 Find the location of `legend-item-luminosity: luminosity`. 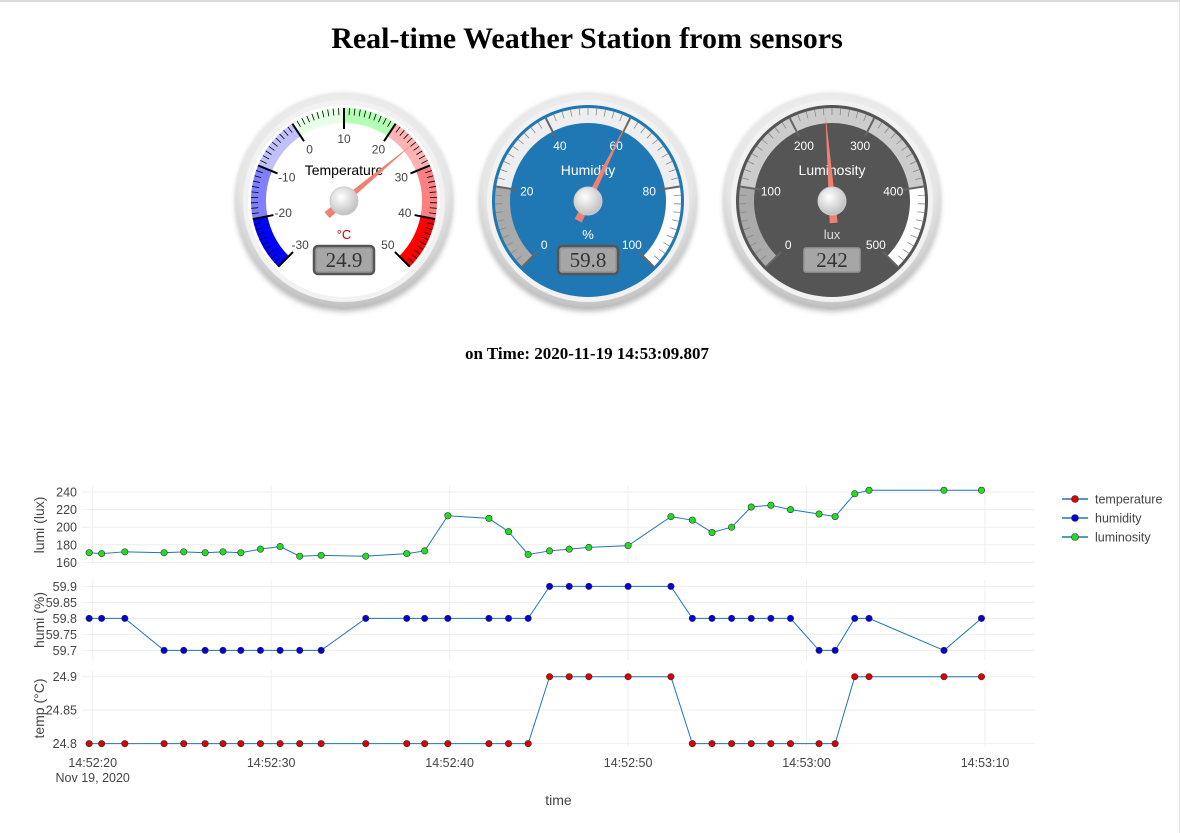

legend-item-luminosity: luminosity is located at coordinates (1106, 538).